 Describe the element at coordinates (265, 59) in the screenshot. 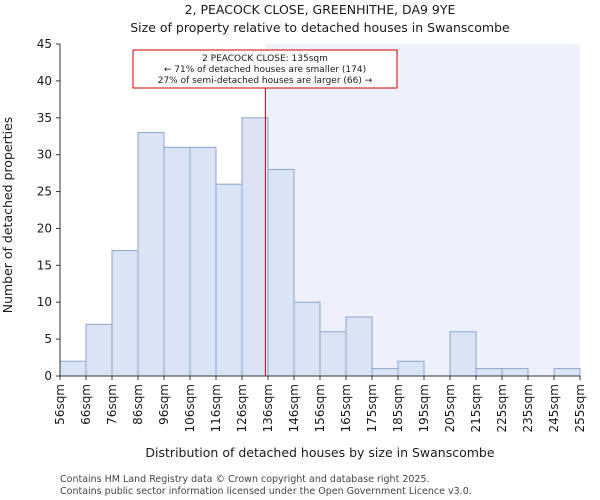

I see `annotation-line-1: 2 PEACOCK CLOSE: 135sqm` at that location.